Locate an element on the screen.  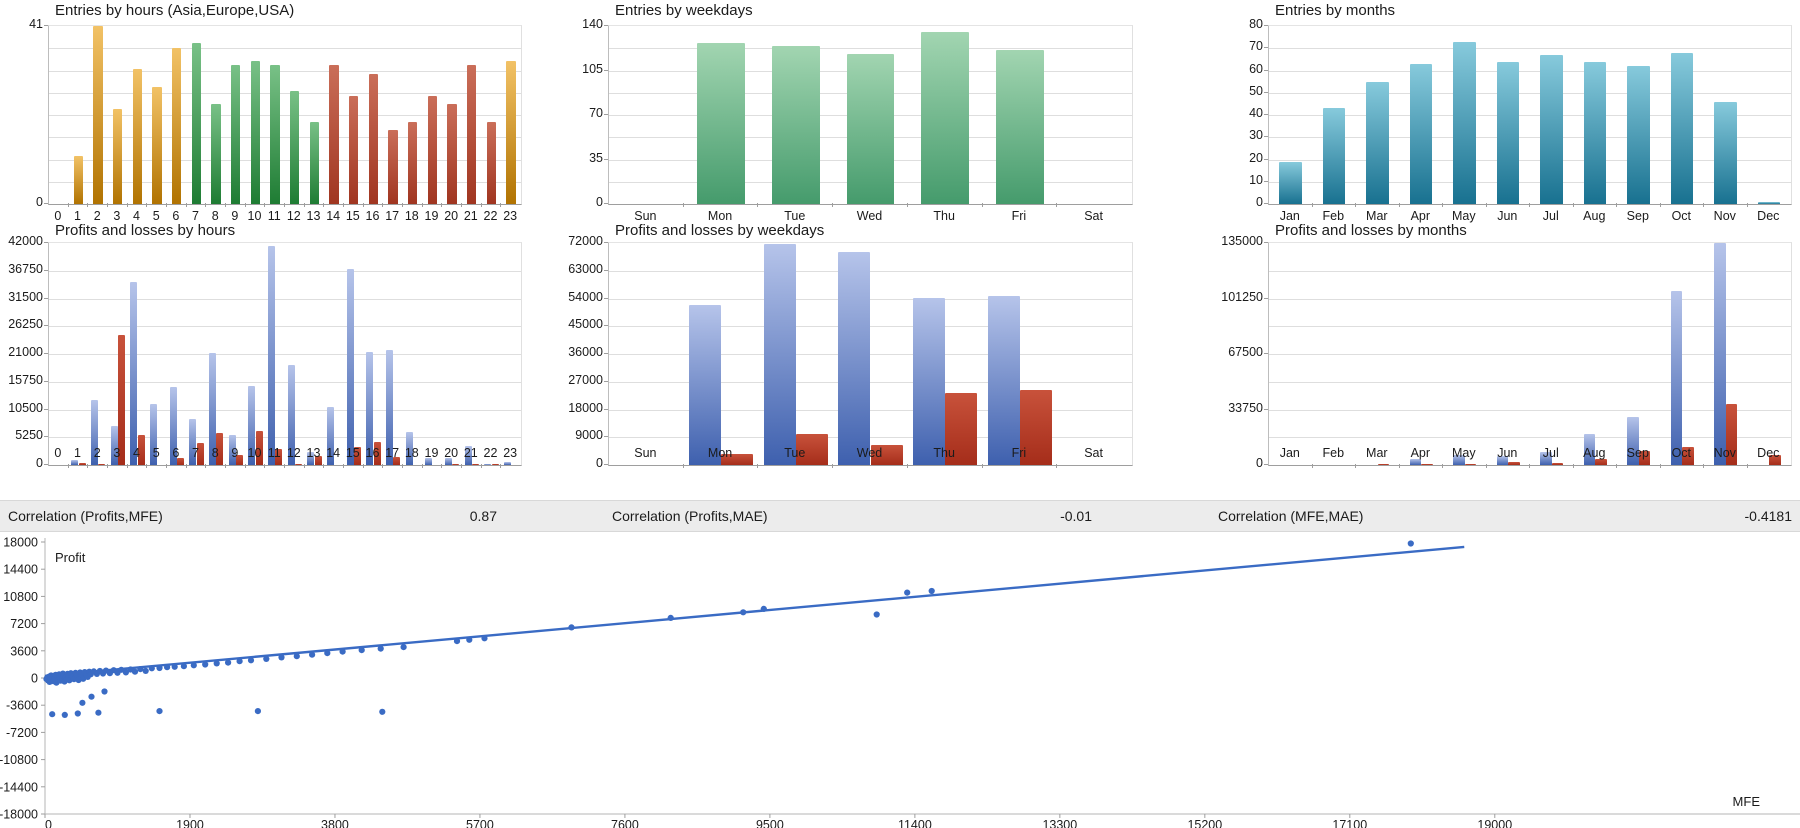
y-axis-label: 67500 is located at coordinates (1245, 352).